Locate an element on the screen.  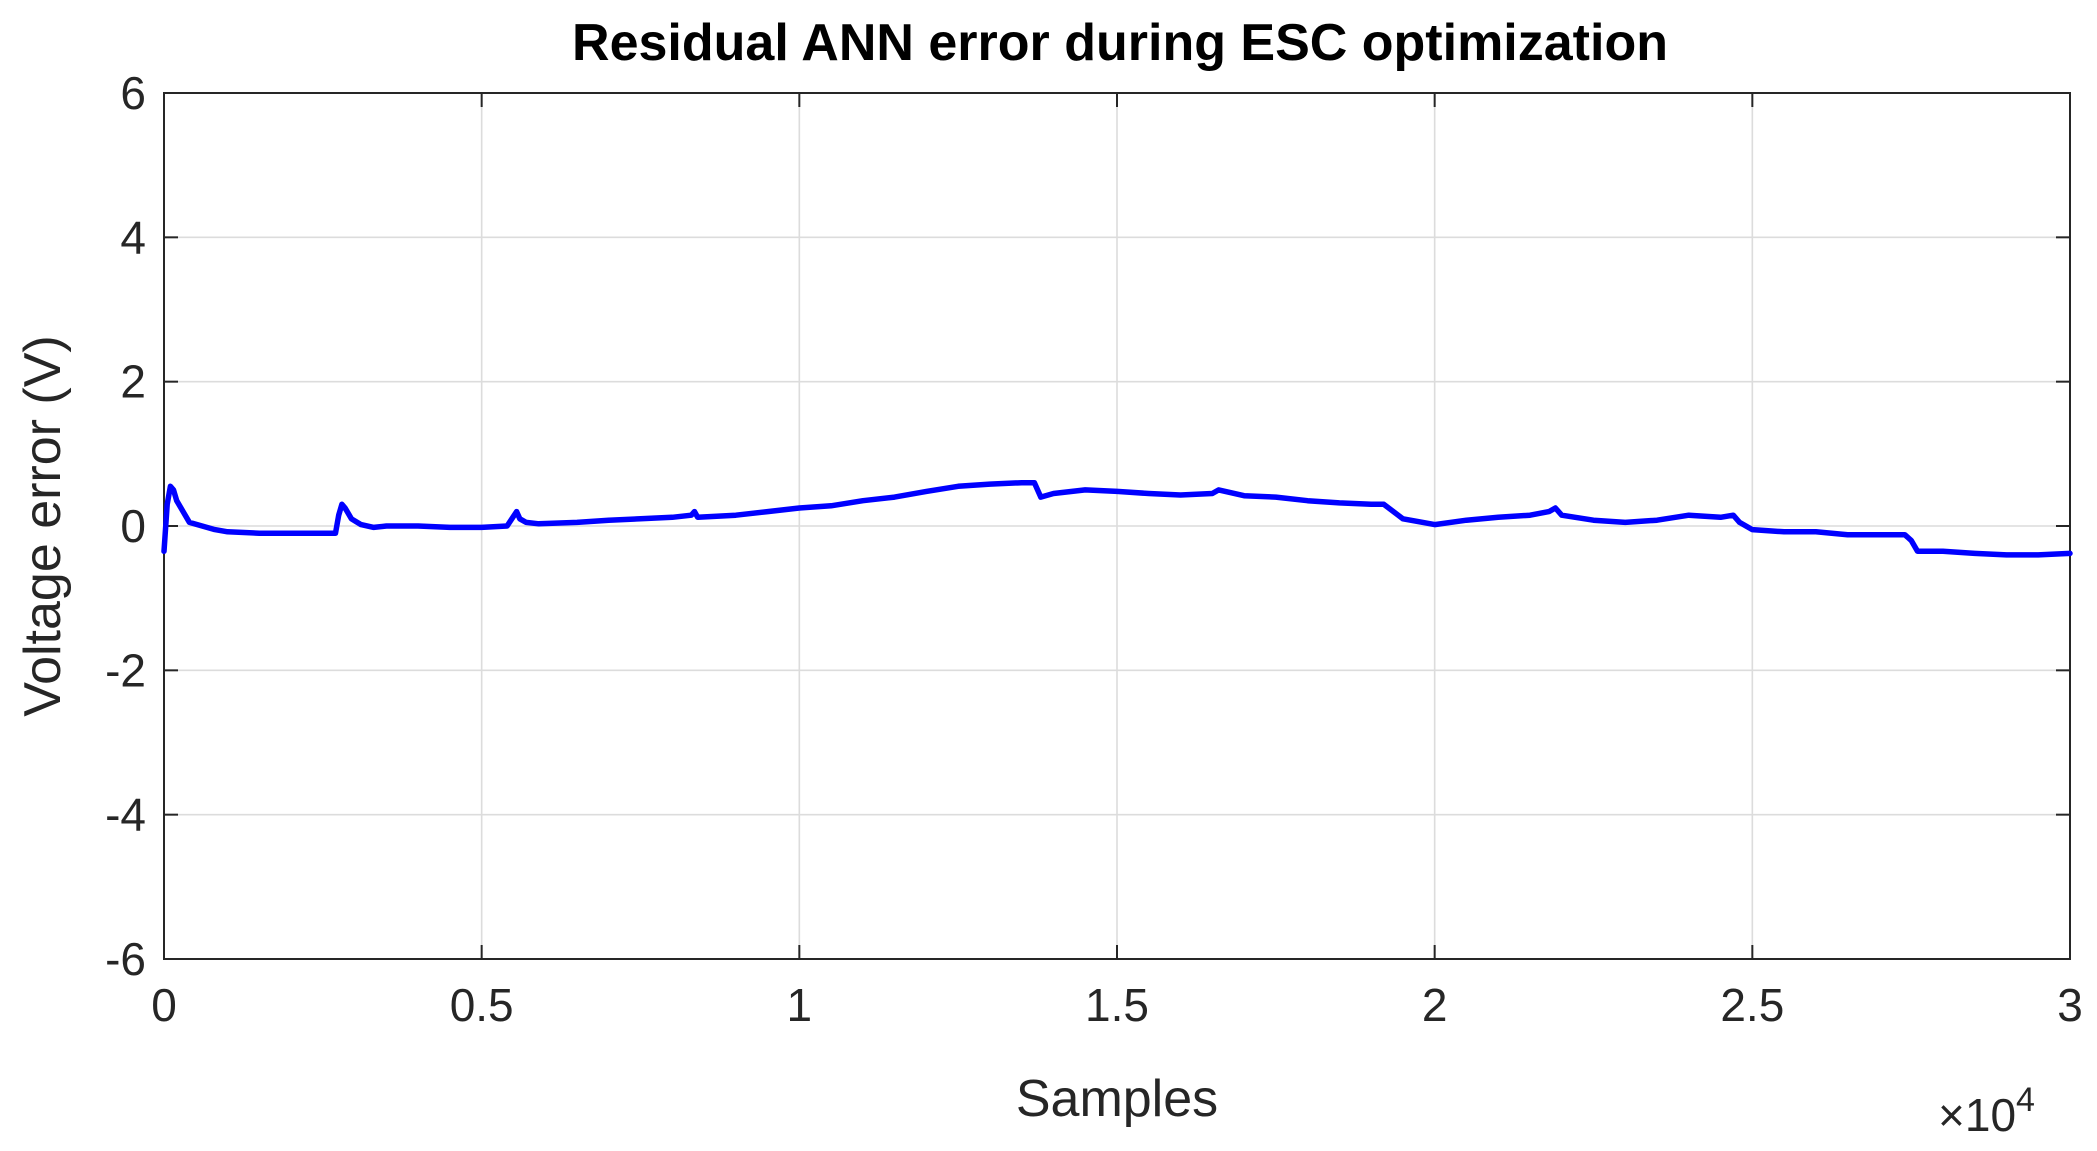
x-axis-label: Samples is located at coordinates (1117, 1099).